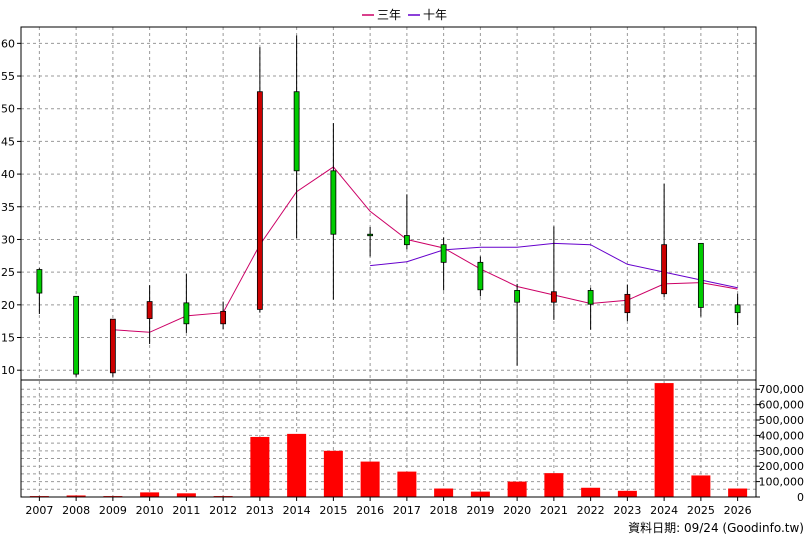 The height and width of the screenshot is (540, 808). Describe the element at coordinates (517, 510) in the screenshot. I see `x-tick-label: 2020` at that location.